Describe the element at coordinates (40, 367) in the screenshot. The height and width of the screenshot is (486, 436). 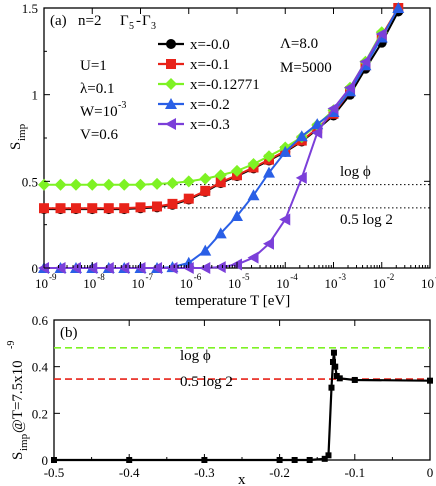
I see `panel-b-y-tick-label: 0.4` at that location.